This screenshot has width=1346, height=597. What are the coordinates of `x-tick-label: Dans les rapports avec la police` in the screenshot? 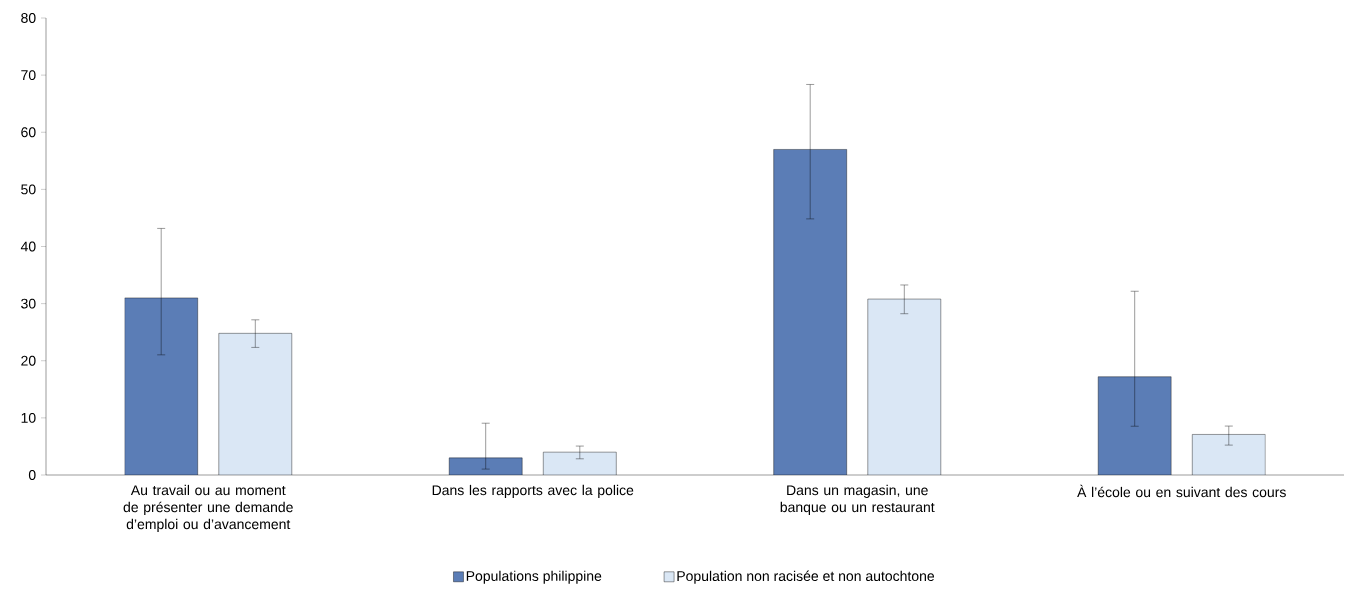 It's located at (533, 491).